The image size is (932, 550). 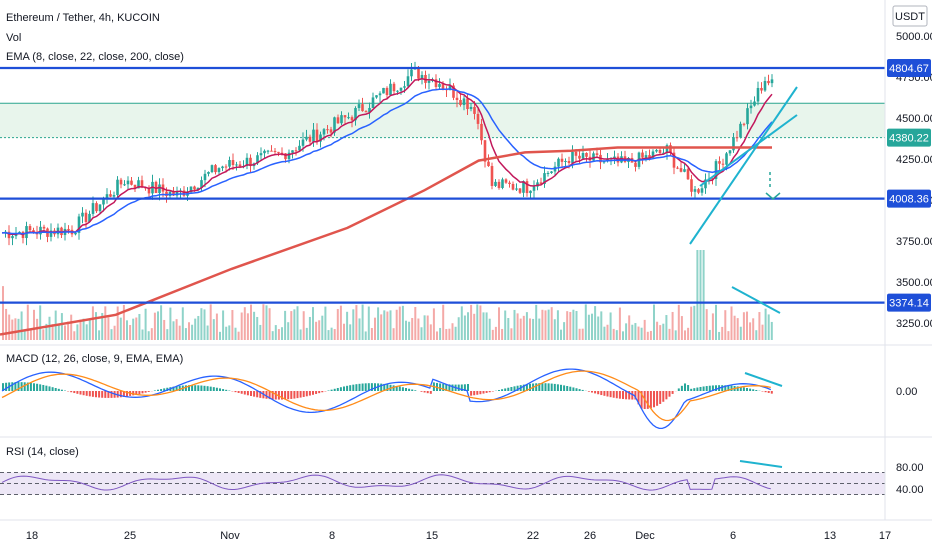 What do you see at coordinates (910, 468) in the screenshot?
I see `rsi-tick-label: 80.00` at bounding box center [910, 468].